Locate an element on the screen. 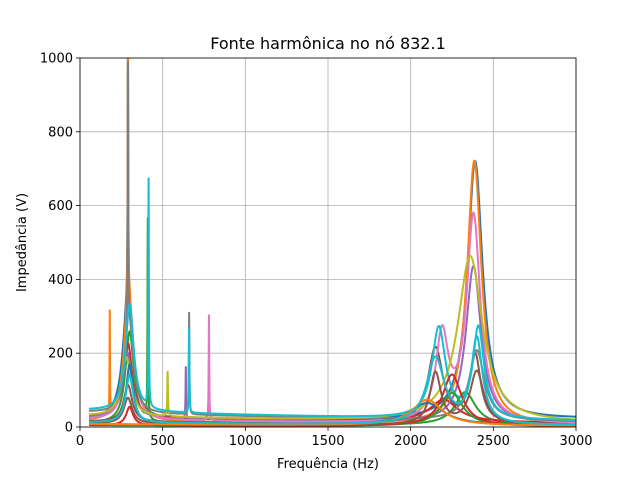 Image resolution: width=640 pixels, height=480 pixels. x-tick-label: 3000 is located at coordinates (575, 441).